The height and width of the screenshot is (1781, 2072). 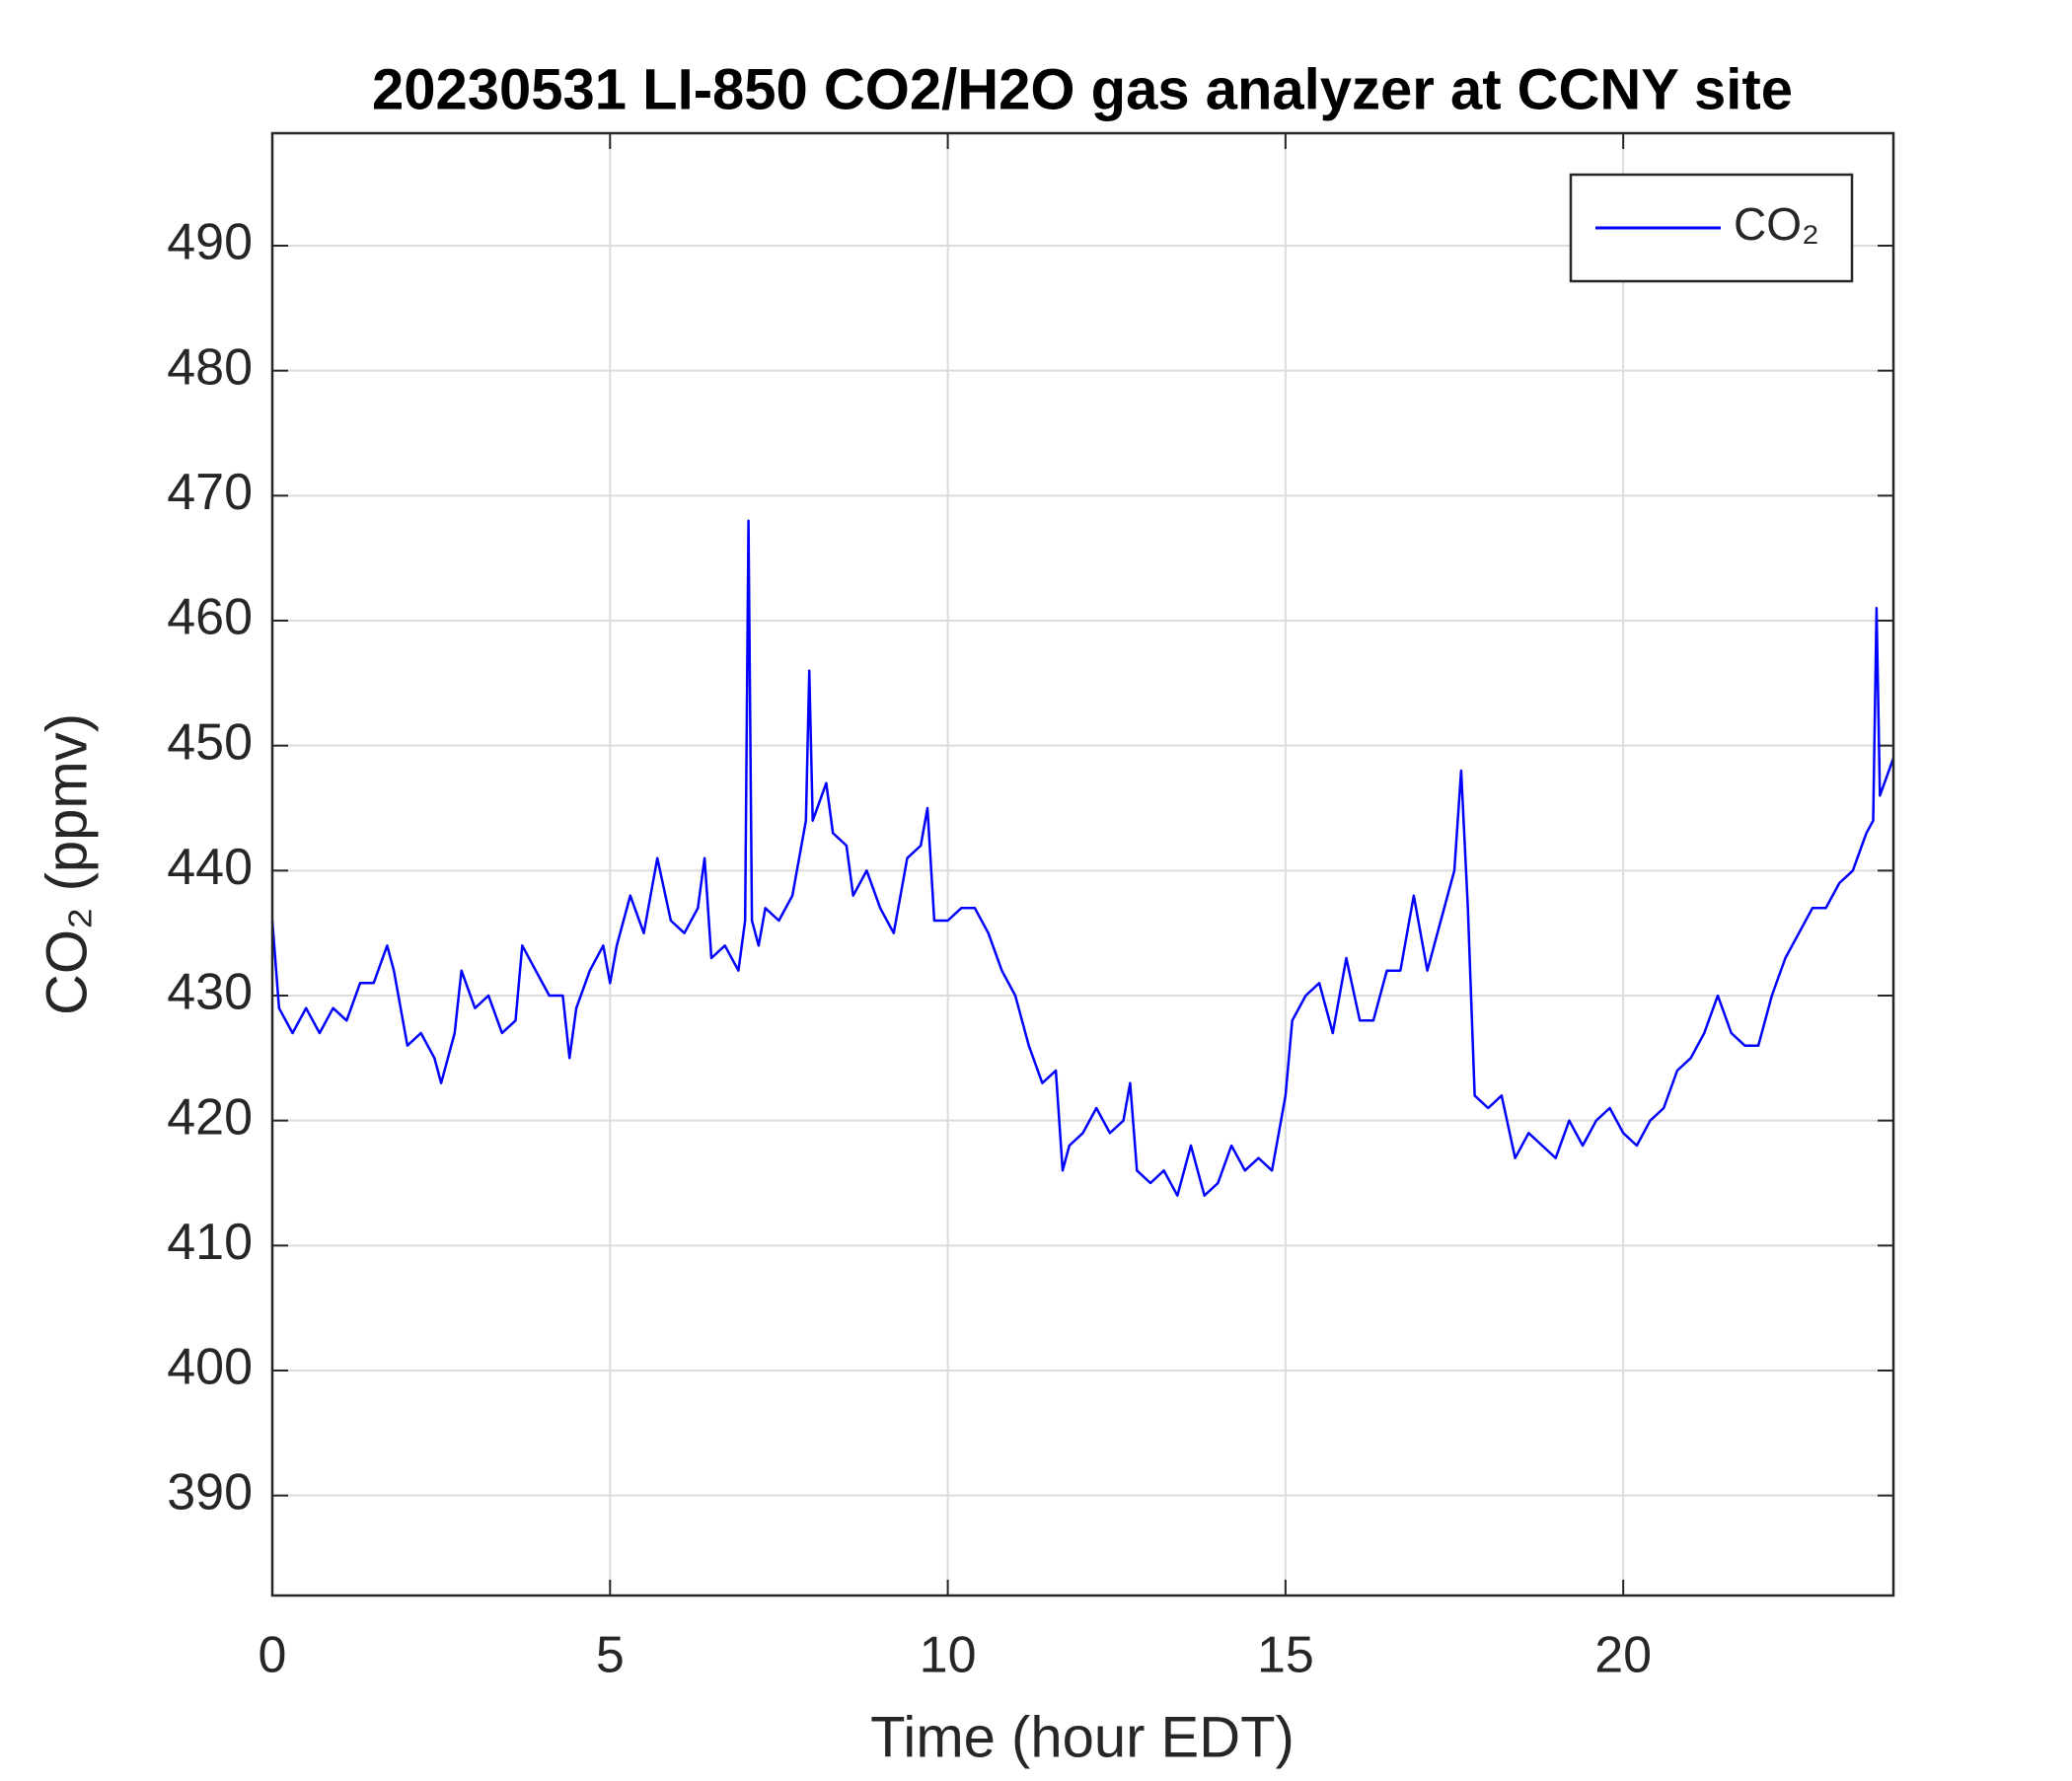 I want to click on y-tick-label: 430, so click(x=210, y=992).